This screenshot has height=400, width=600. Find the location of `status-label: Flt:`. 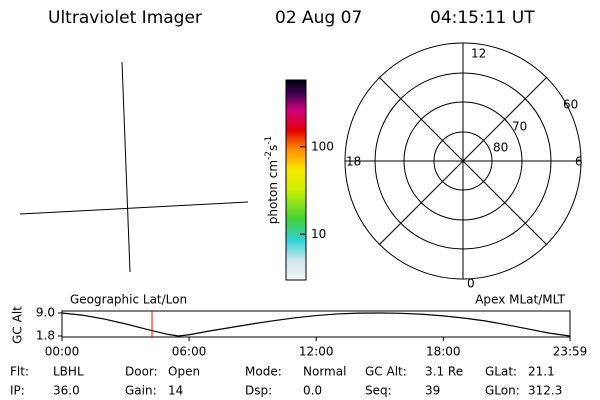

status-label: Flt: is located at coordinates (19, 372).